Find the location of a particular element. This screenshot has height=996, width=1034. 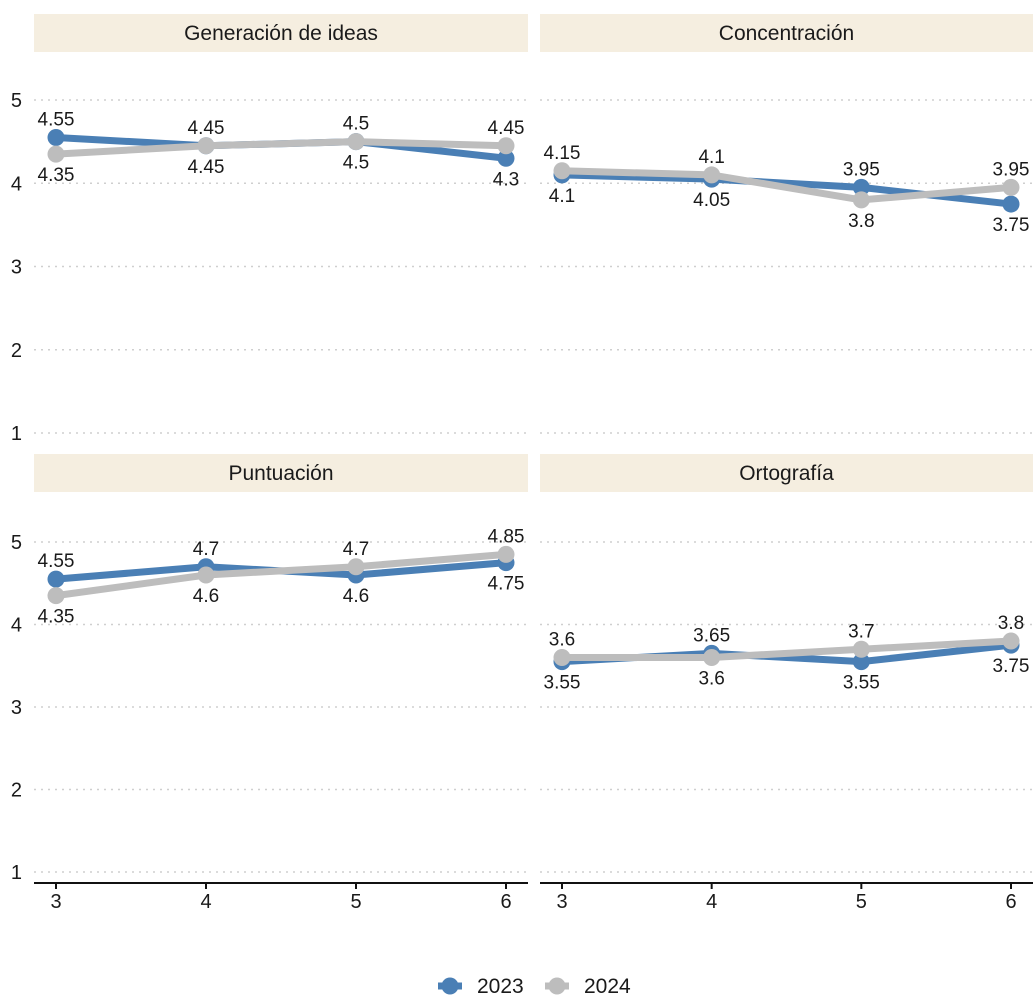

facet-title: Generación de ideas is located at coordinates (281, 33).